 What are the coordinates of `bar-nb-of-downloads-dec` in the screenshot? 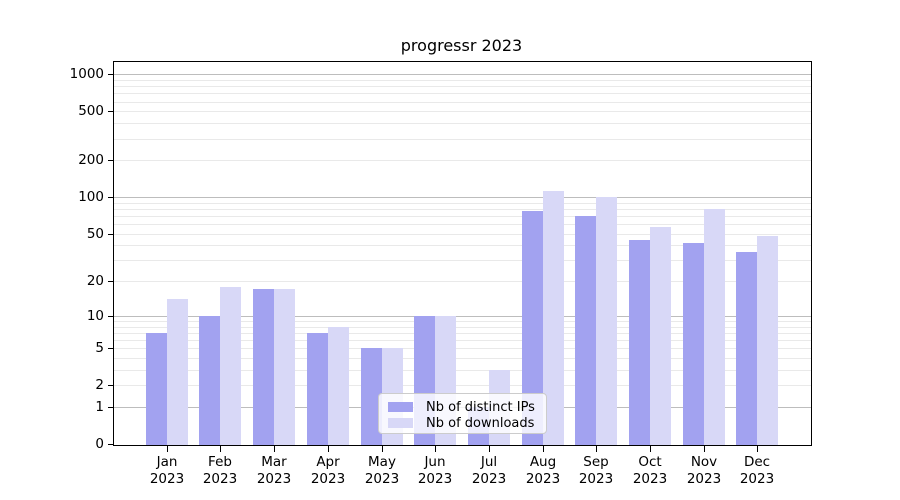 It's located at (767, 340).